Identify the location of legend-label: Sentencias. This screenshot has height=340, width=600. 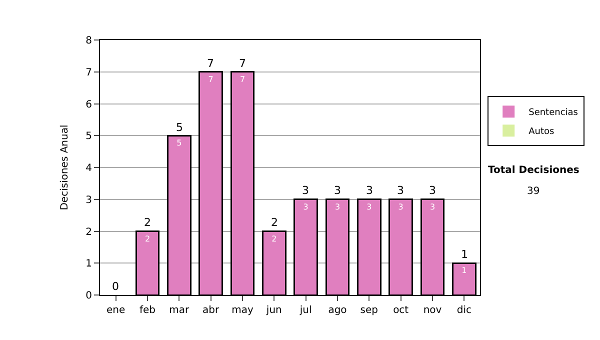
(553, 113).